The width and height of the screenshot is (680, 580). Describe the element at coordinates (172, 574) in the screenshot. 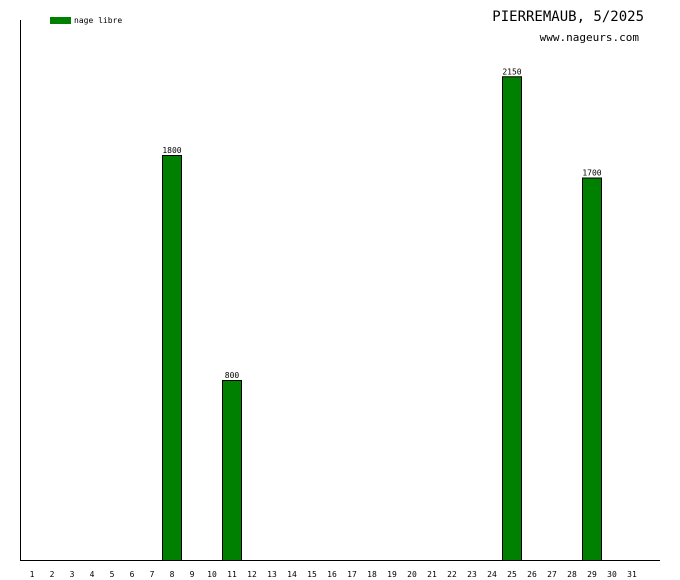

I see `x-tick-label: 8` at that location.